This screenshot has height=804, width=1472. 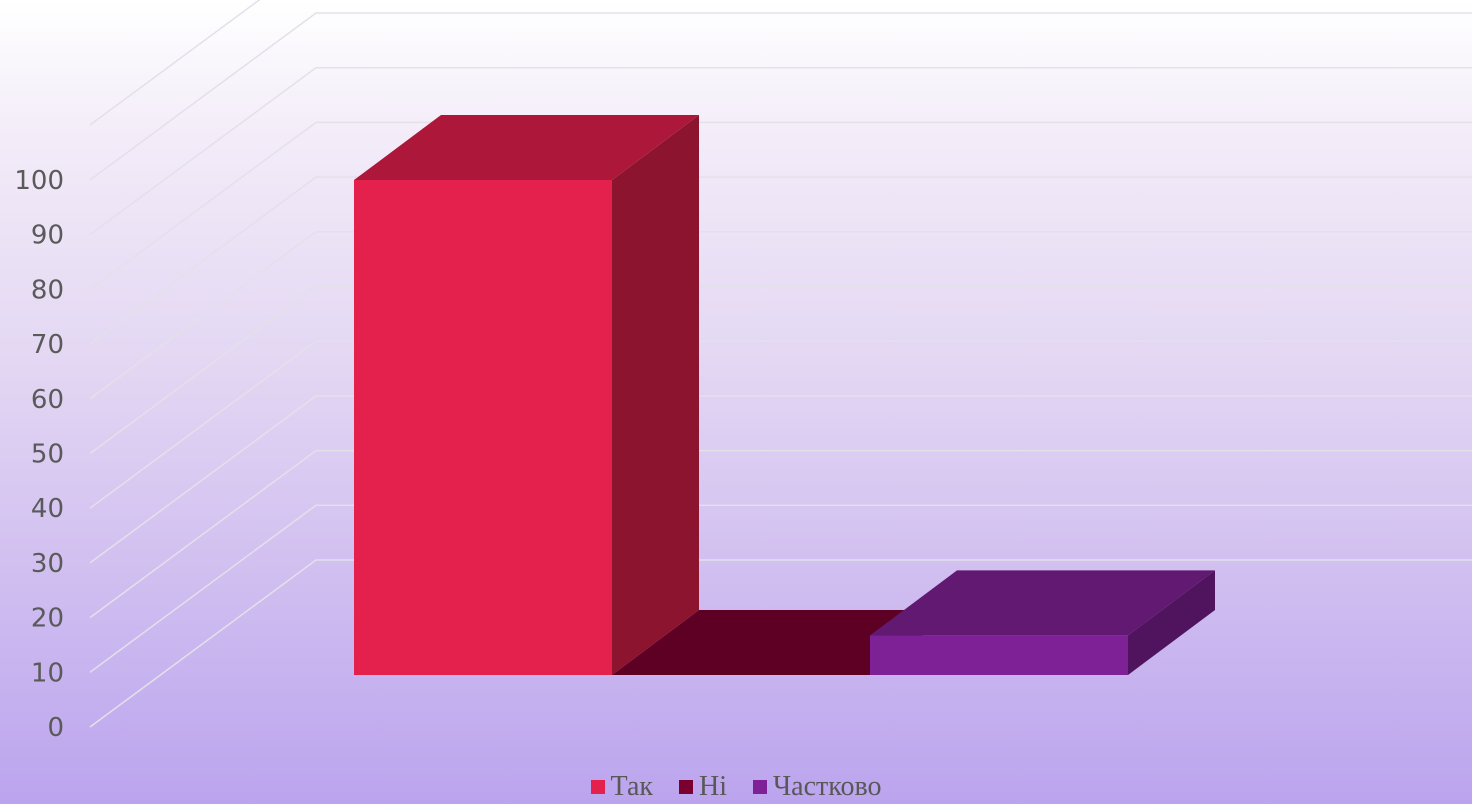 I want to click on y-tick-label: 40, so click(x=47, y=509).